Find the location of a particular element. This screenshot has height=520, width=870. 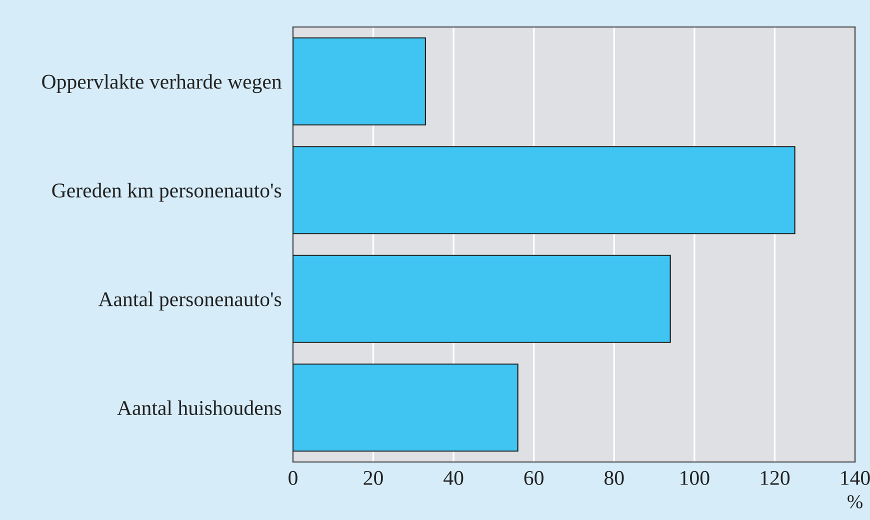

x-tick-label: 0 is located at coordinates (293, 477).